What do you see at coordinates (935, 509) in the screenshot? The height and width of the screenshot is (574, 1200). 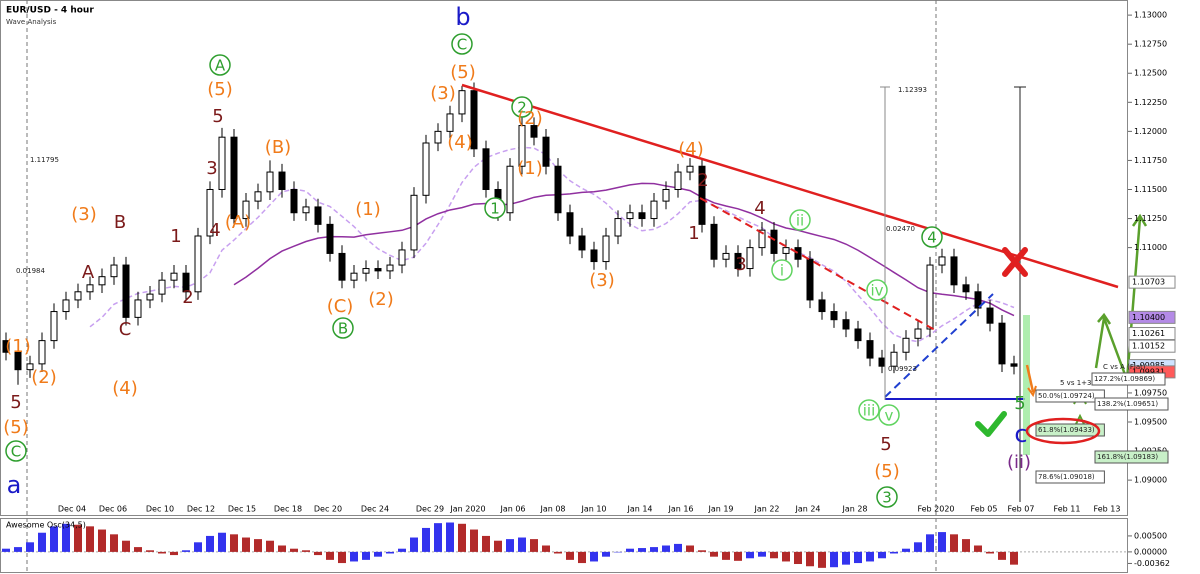 I see `x-tick-label: Feb 2020` at bounding box center [935, 509].